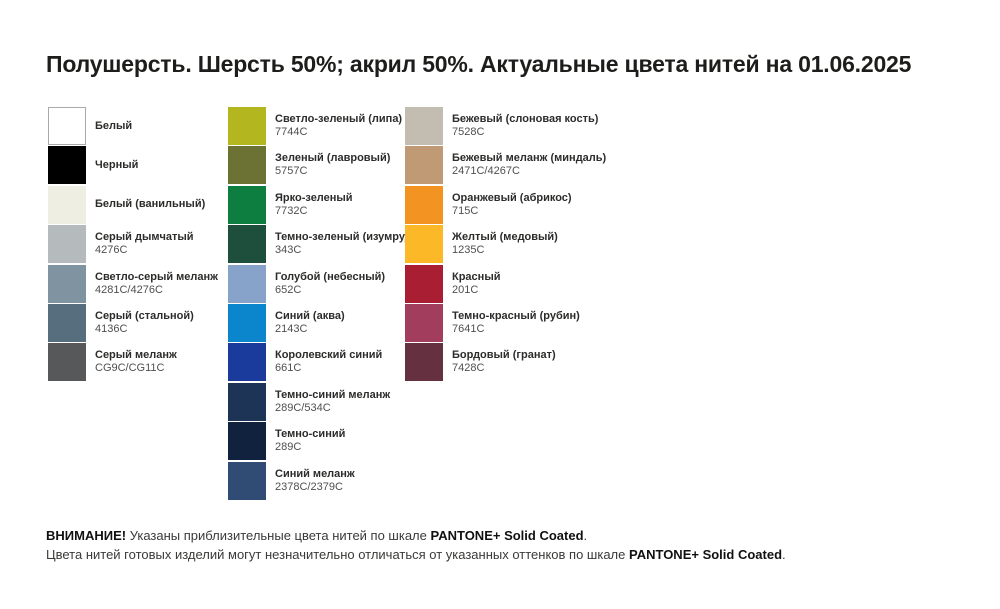 This screenshot has width=1000, height=609. Describe the element at coordinates (499, 362) in the screenshot. I see `color-label: Бордовый (гранат) 7428C` at that location.